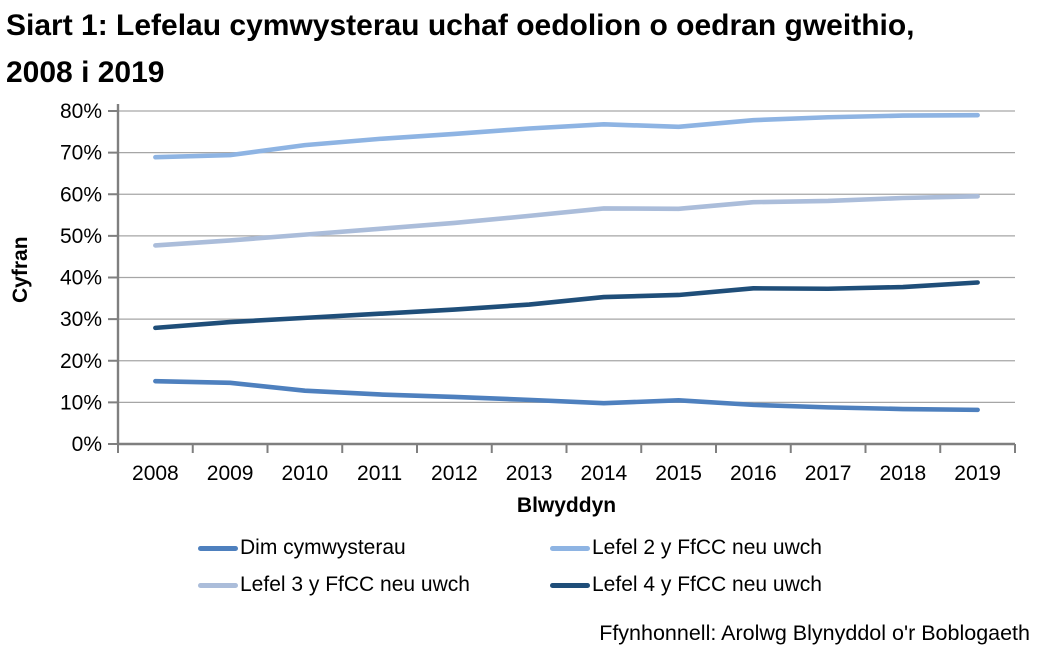 Image resolution: width=1038 pixels, height=655 pixels. What do you see at coordinates (707, 547) in the screenshot?
I see `legend-label: Lefel 2 y FfCC neu uwch` at bounding box center [707, 547].